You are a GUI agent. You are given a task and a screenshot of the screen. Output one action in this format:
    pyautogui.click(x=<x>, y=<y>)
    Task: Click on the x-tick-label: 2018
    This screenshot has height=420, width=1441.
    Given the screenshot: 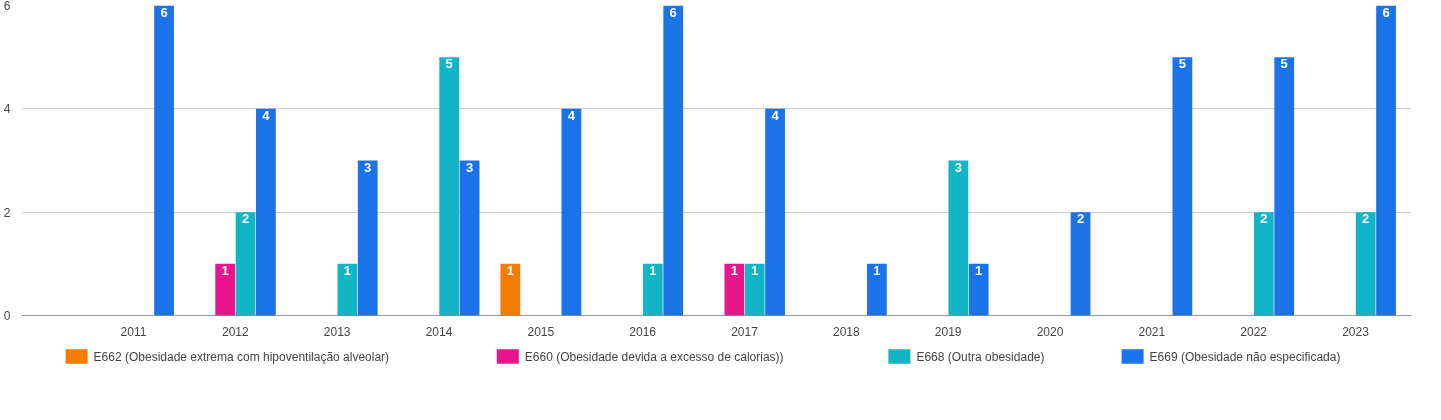 What is the action you would take?
    pyautogui.click(x=846, y=331)
    